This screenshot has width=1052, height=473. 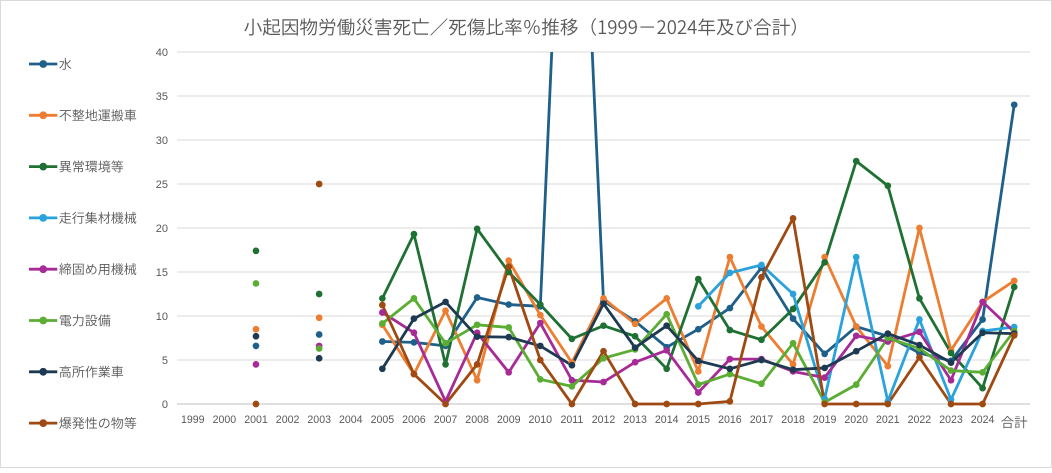 I want to click on svg-text: 2023, so click(x=951, y=420).